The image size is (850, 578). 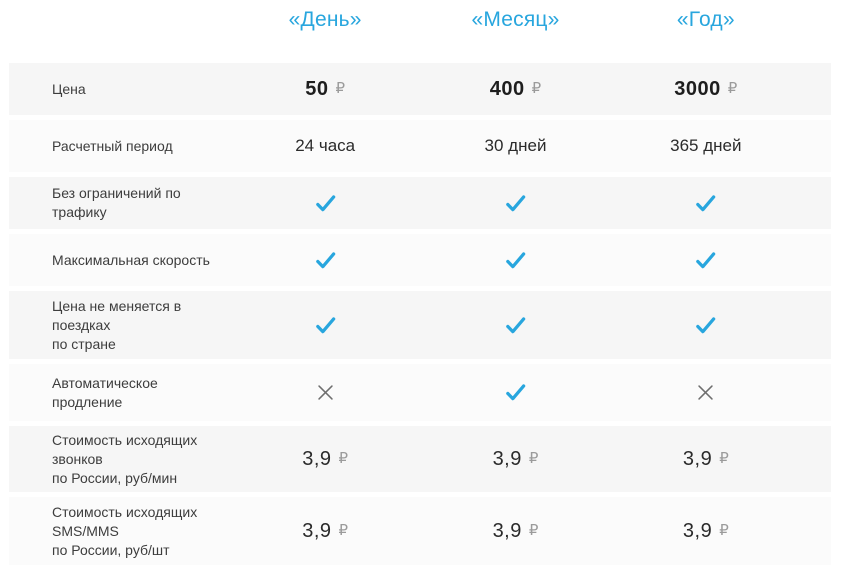 I want to click on table-row: Максимальная скорость, so click(x=420, y=260).